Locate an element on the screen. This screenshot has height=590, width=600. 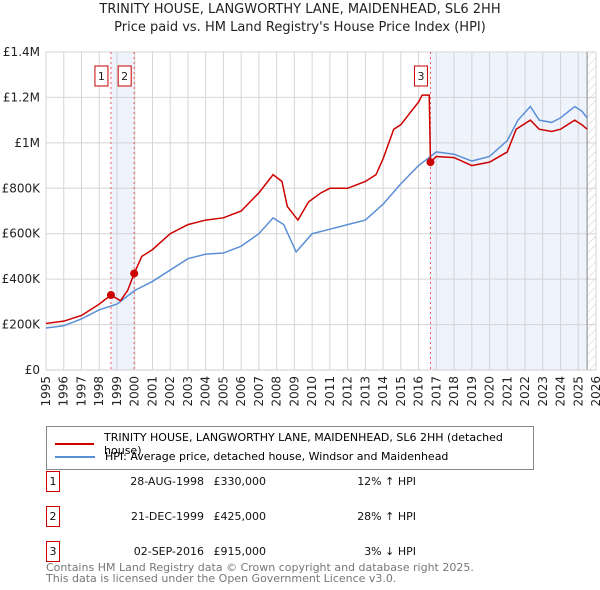
sale-hpi-diff: 28% ↑ HPI is located at coordinates (386, 516).